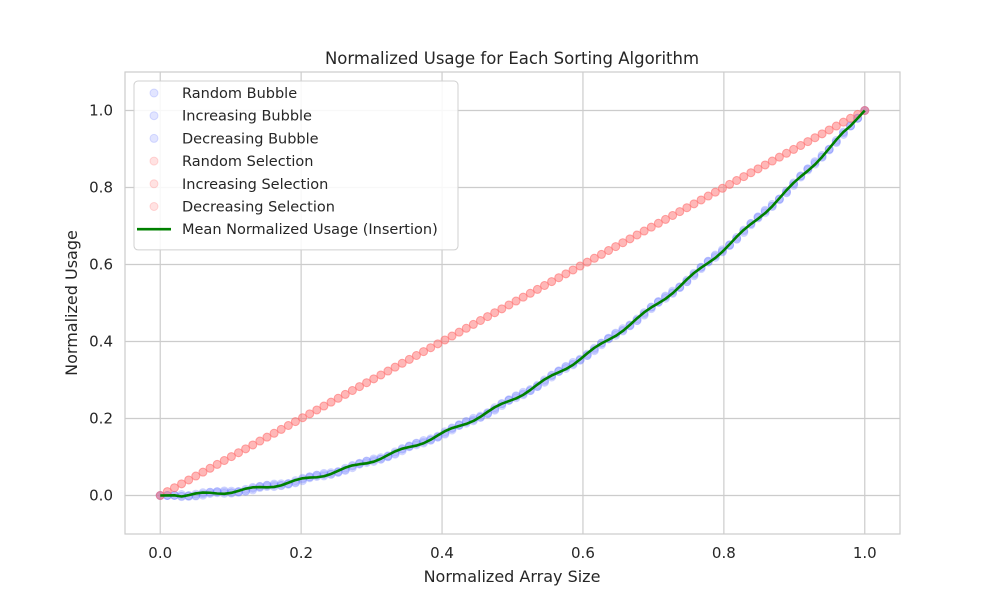 The height and width of the screenshot is (604, 1000). What do you see at coordinates (250, 139) in the screenshot?
I see `legend-label: Decreasing Bubble` at bounding box center [250, 139].